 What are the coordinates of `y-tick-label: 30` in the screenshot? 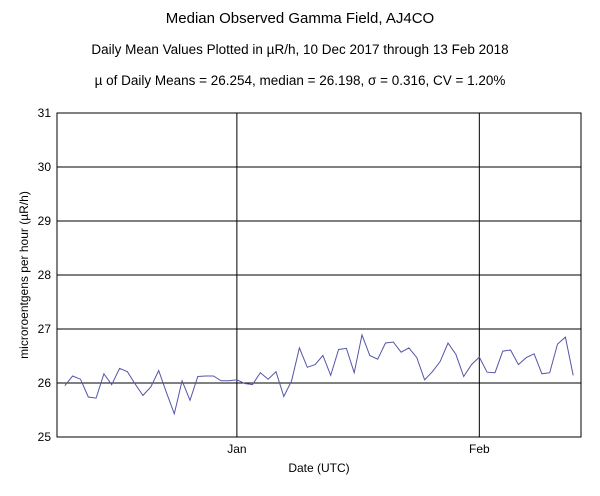 It's located at (45, 167).